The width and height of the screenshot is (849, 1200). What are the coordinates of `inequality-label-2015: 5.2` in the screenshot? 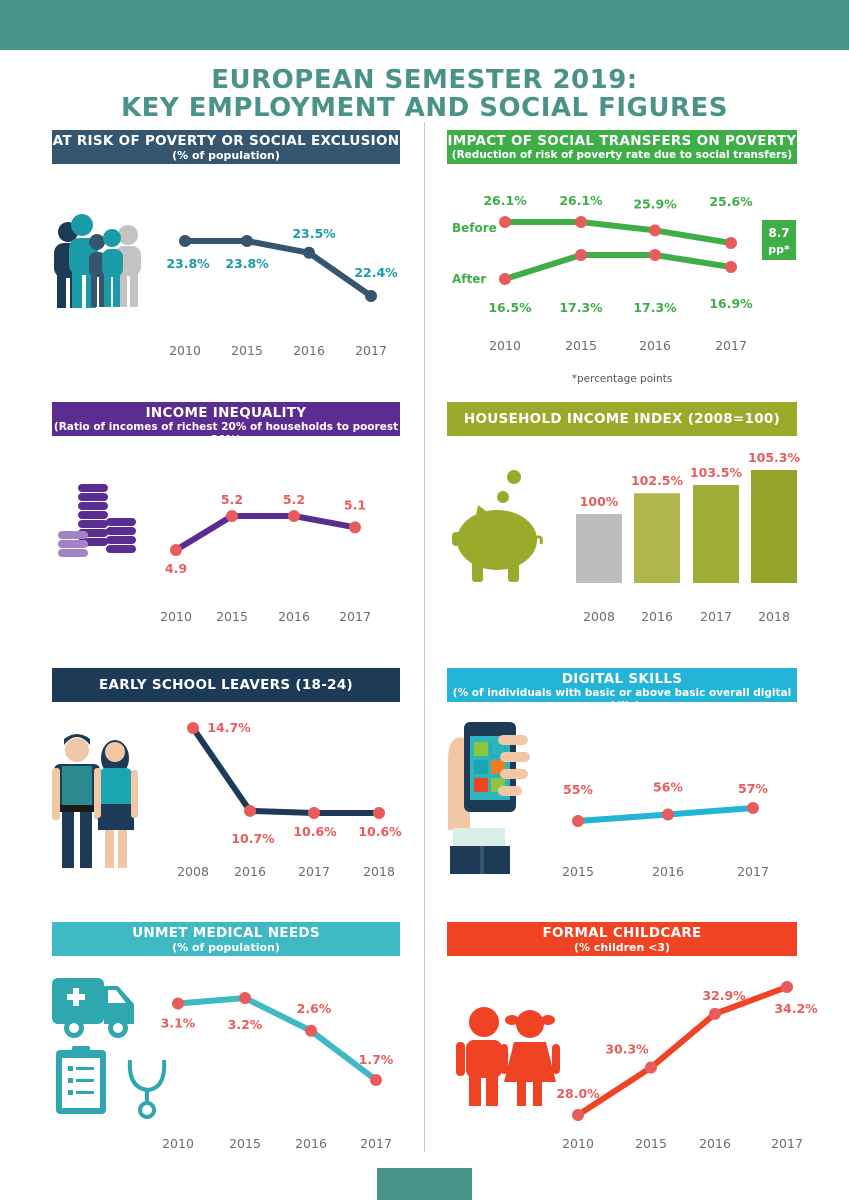 It's located at (232, 499).